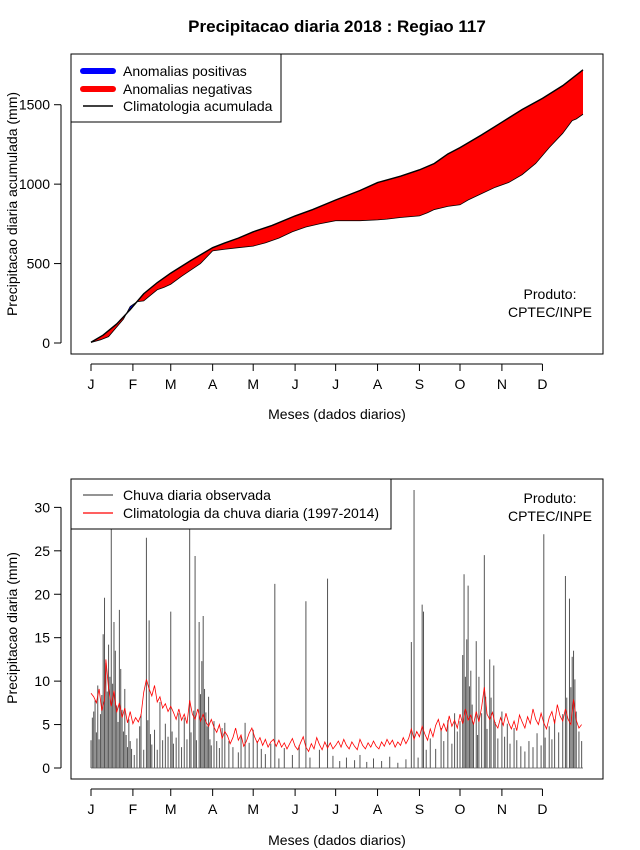  Describe the element at coordinates (40, 224) in the screenshot. I see `y-axis: 0 500 1000 1500` at that location.